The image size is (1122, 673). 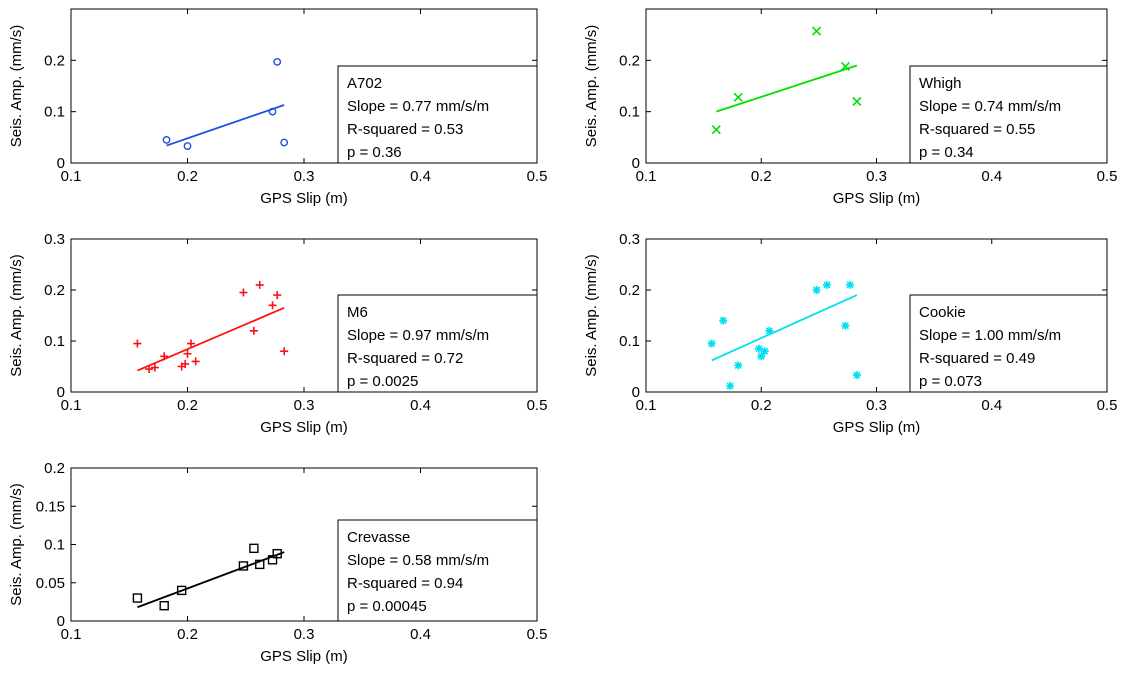 I want to click on y-tick-label: 0.3, so click(x=629, y=239).